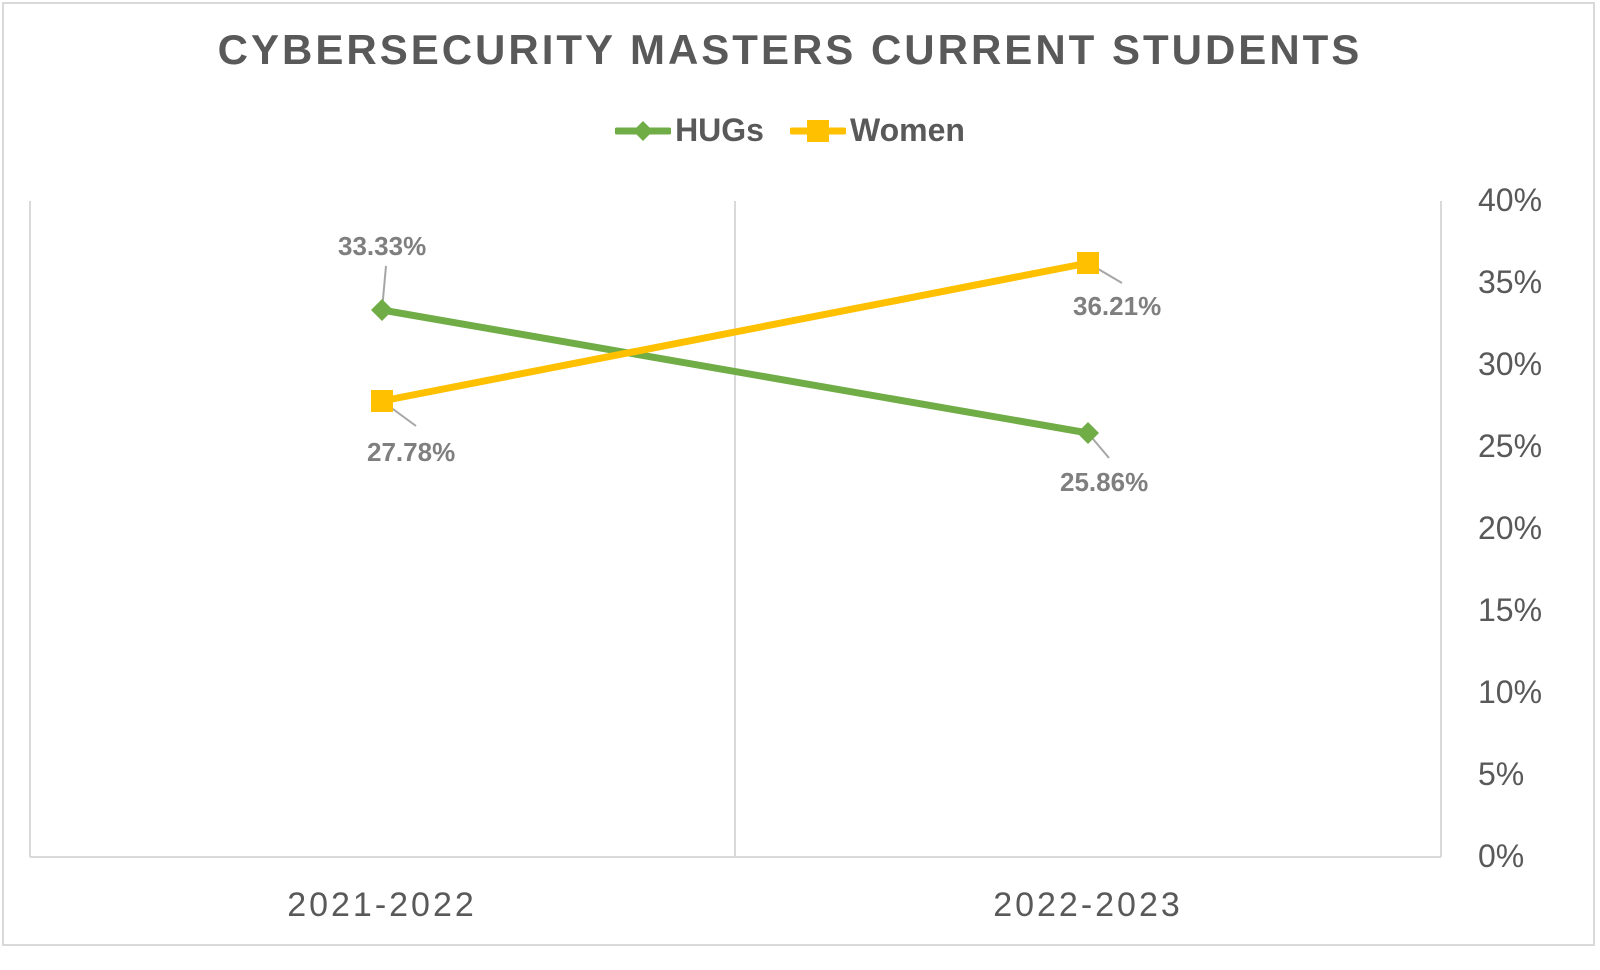  What do you see at coordinates (735, 371) in the screenshot?
I see `series-line-hugs` at bounding box center [735, 371].